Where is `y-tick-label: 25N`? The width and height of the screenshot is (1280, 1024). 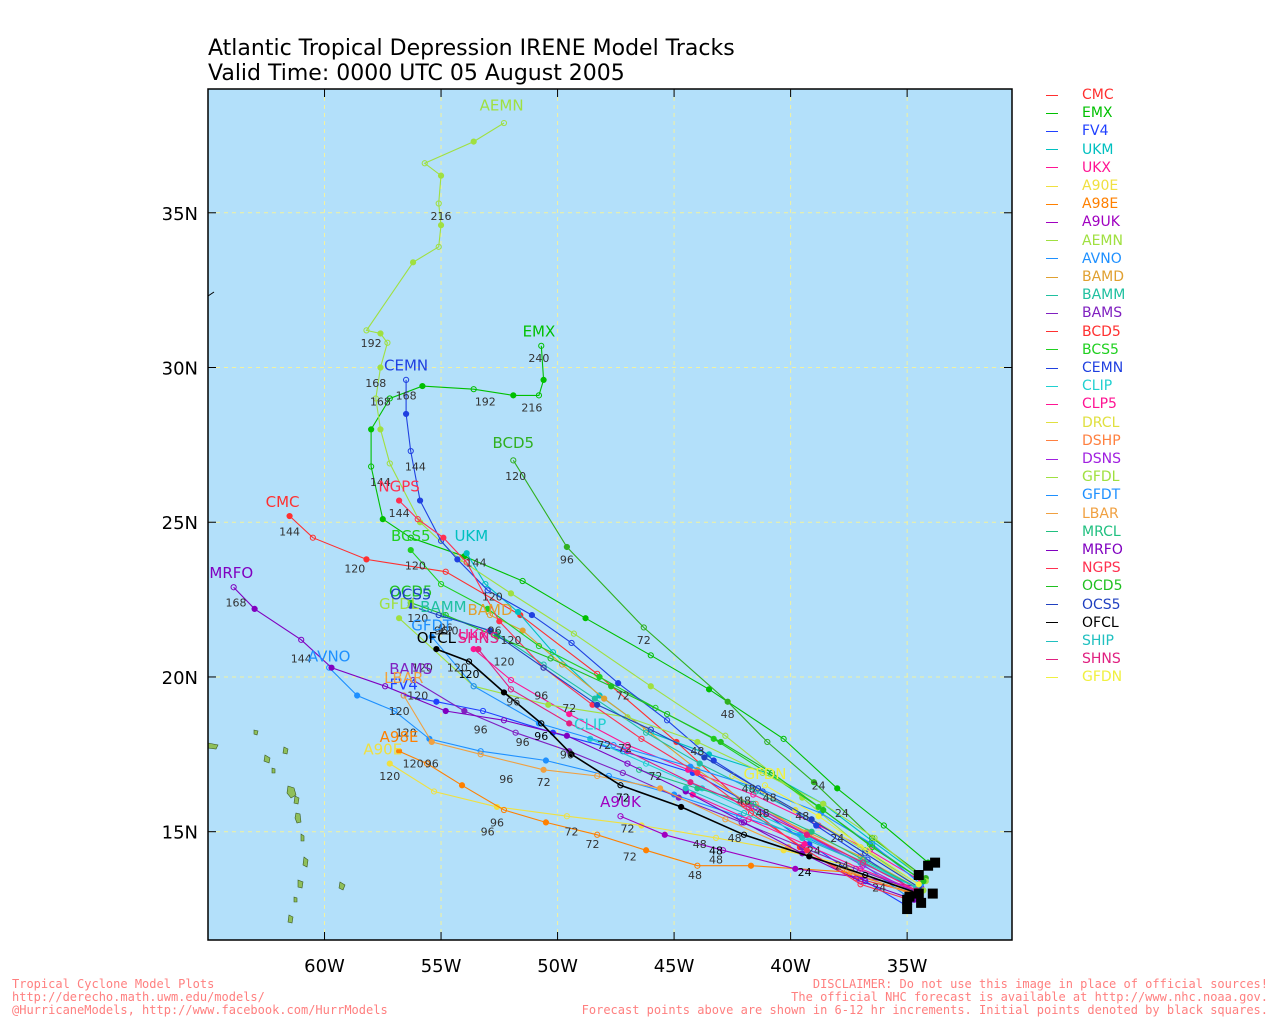
y-tick-label: 25N is located at coordinates (180, 523).